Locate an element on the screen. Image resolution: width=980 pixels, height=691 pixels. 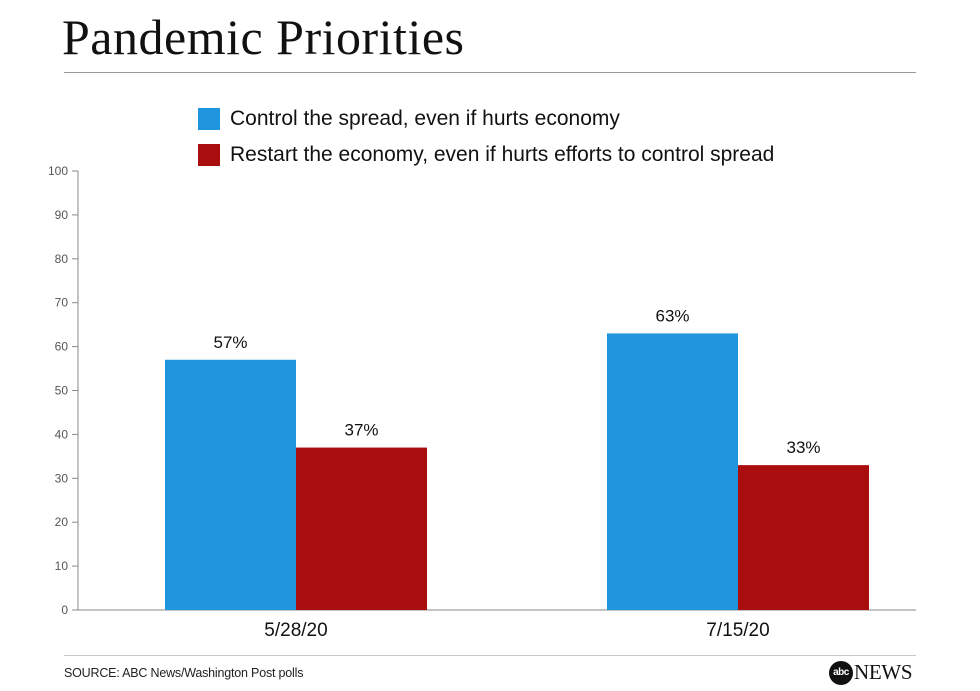
title-divider is located at coordinates (490, 72).